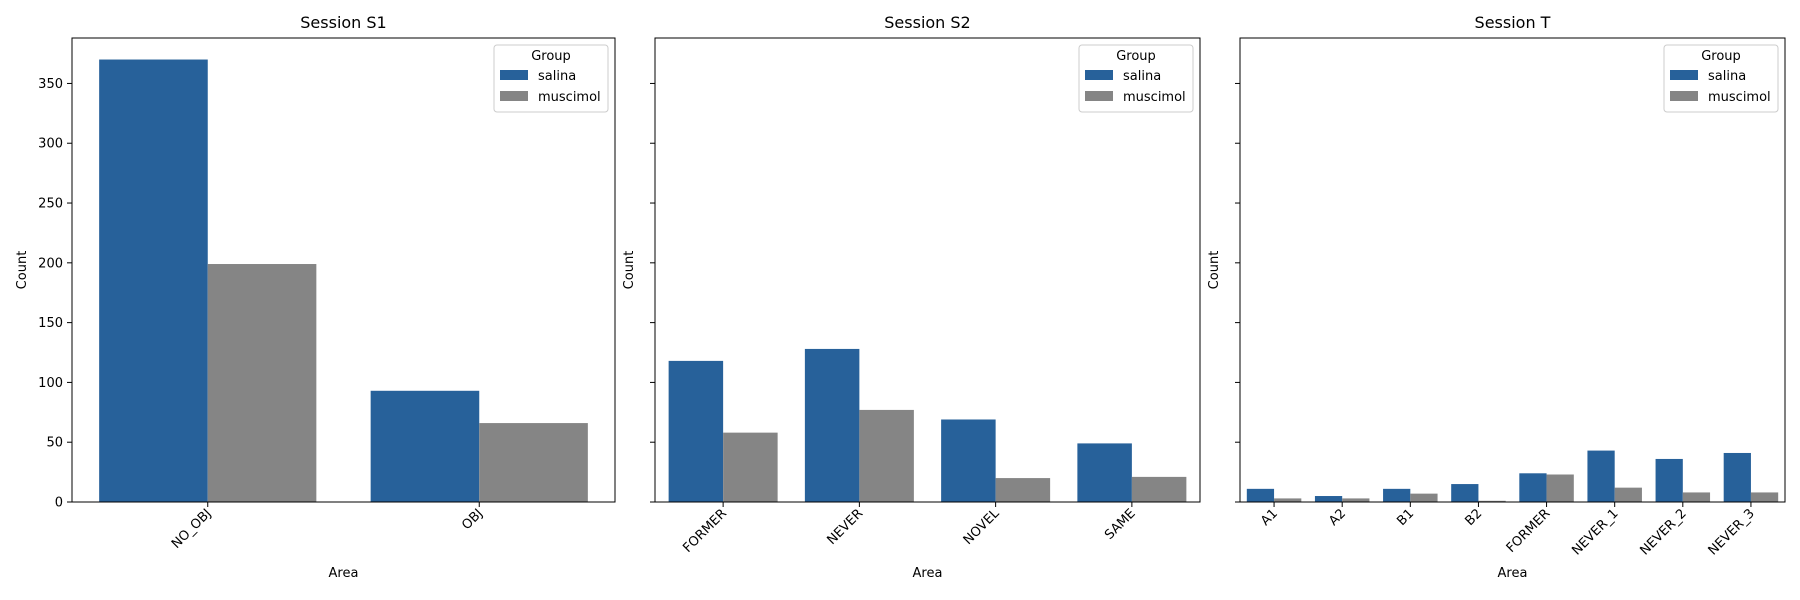  What do you see at coordinates (1288, 500) in the screenshot?
I see `bar-muscimol-a1` at bounding box center [1288, 500].